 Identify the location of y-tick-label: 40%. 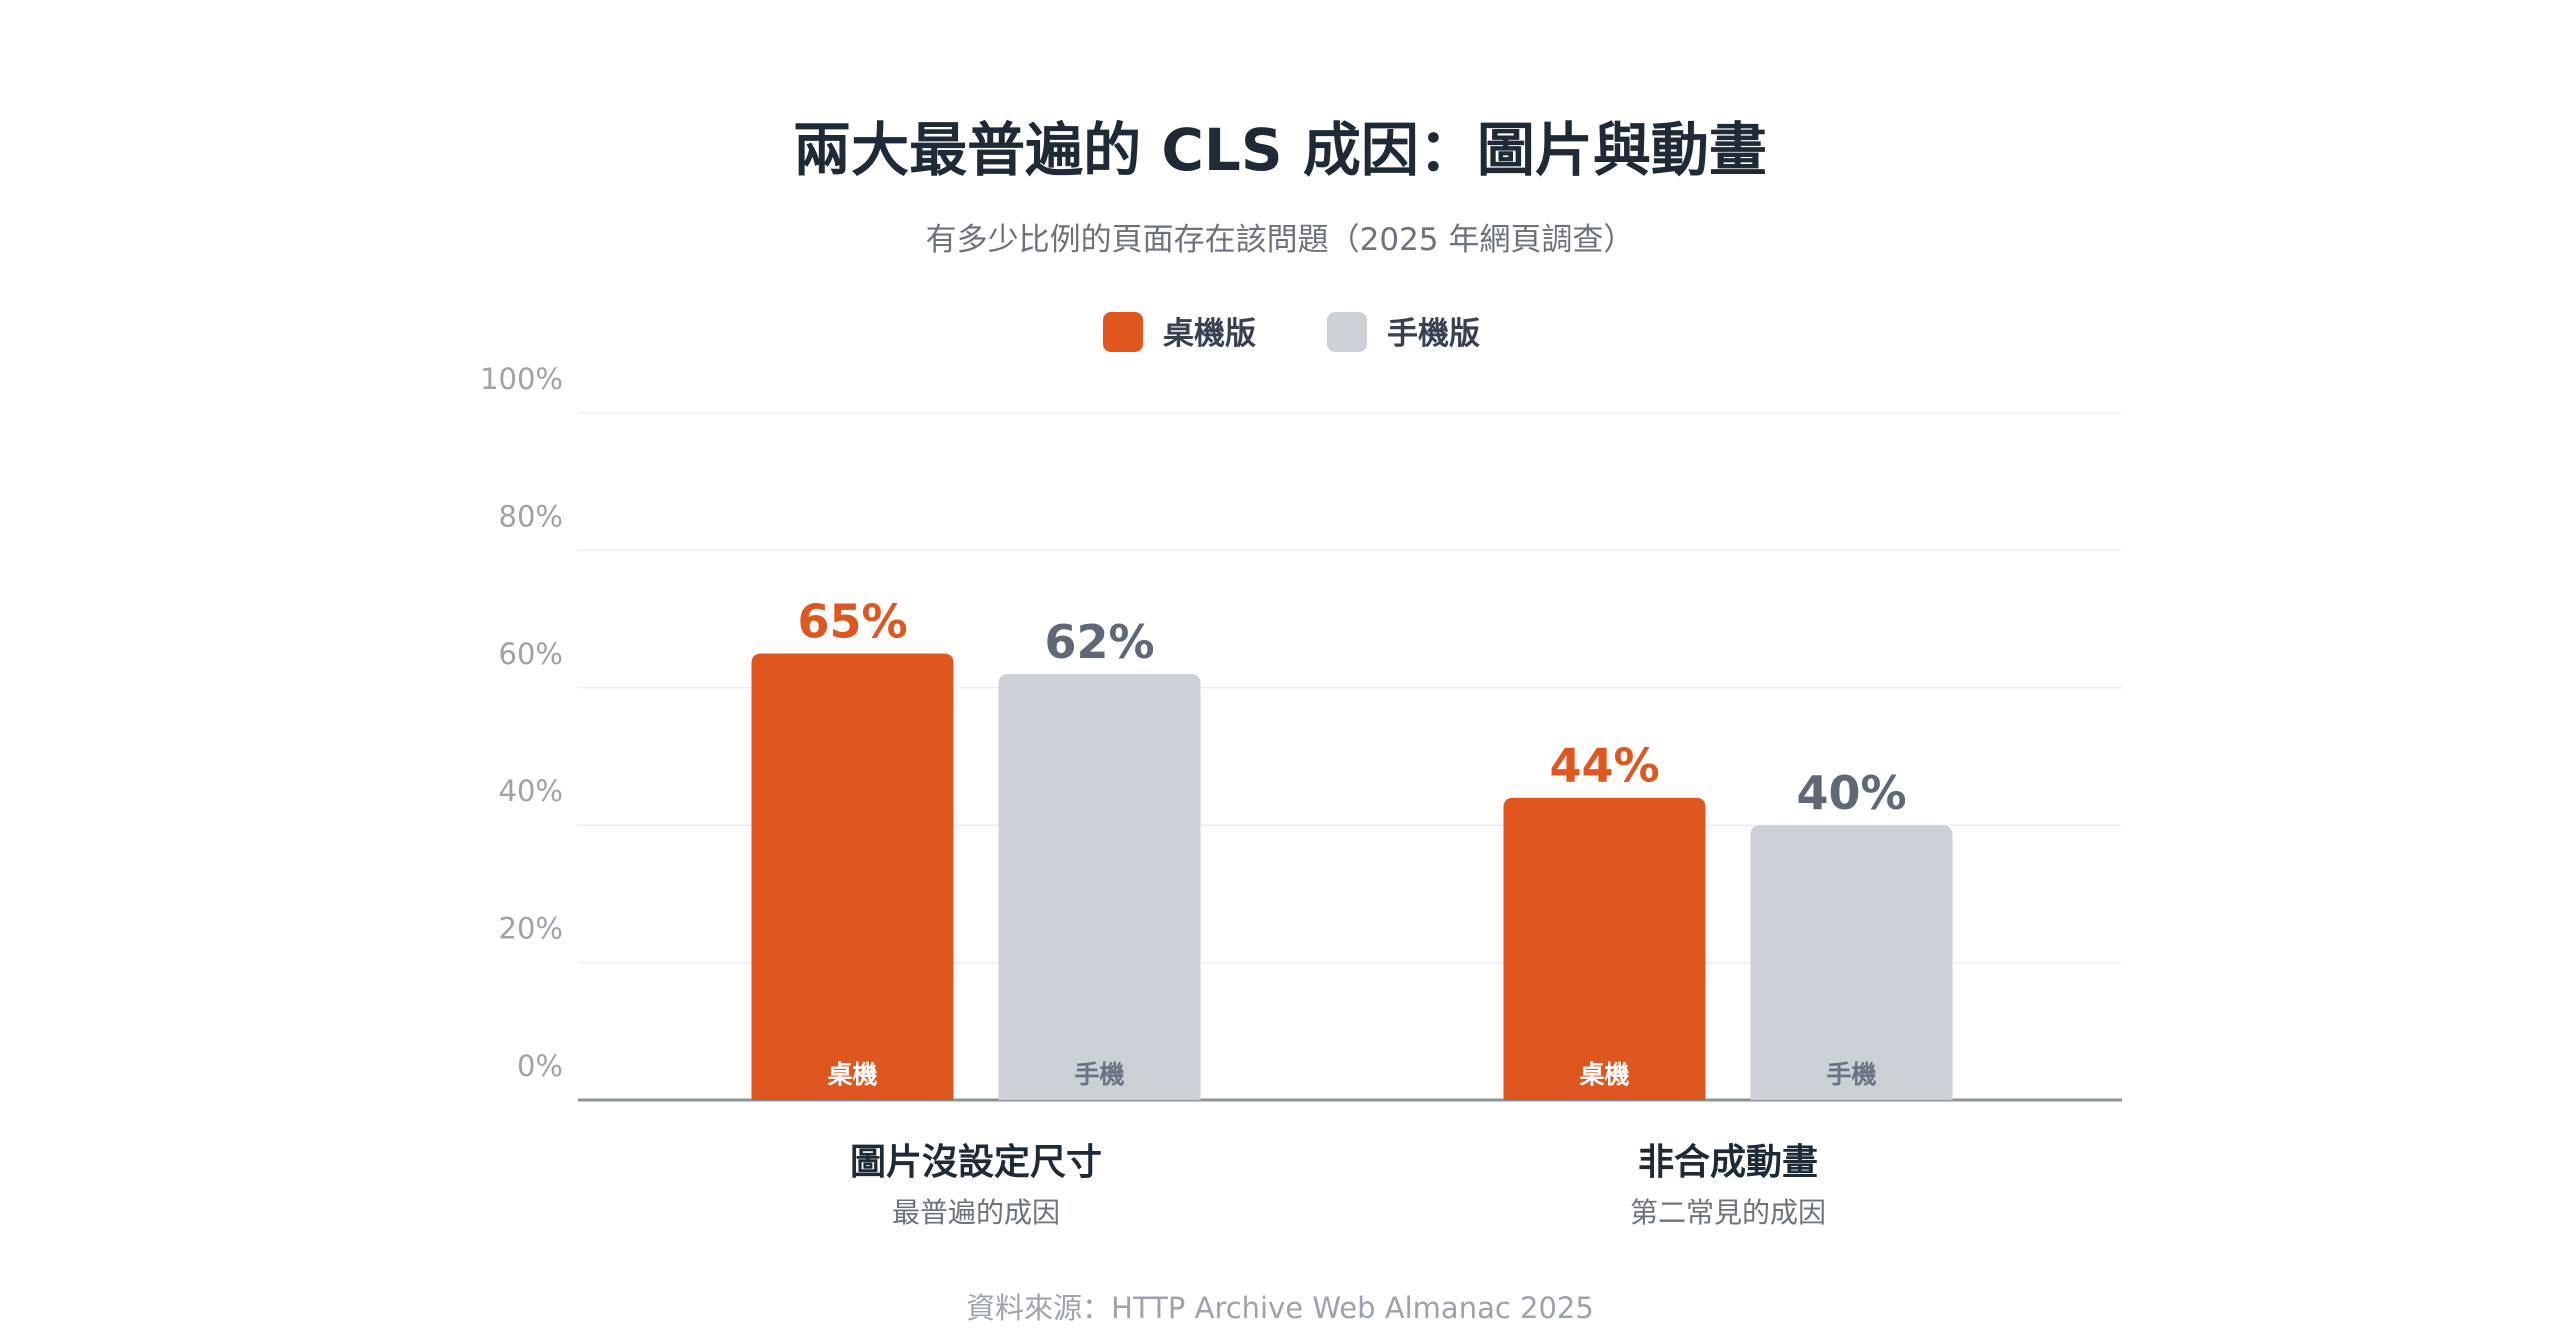
(531, 791).